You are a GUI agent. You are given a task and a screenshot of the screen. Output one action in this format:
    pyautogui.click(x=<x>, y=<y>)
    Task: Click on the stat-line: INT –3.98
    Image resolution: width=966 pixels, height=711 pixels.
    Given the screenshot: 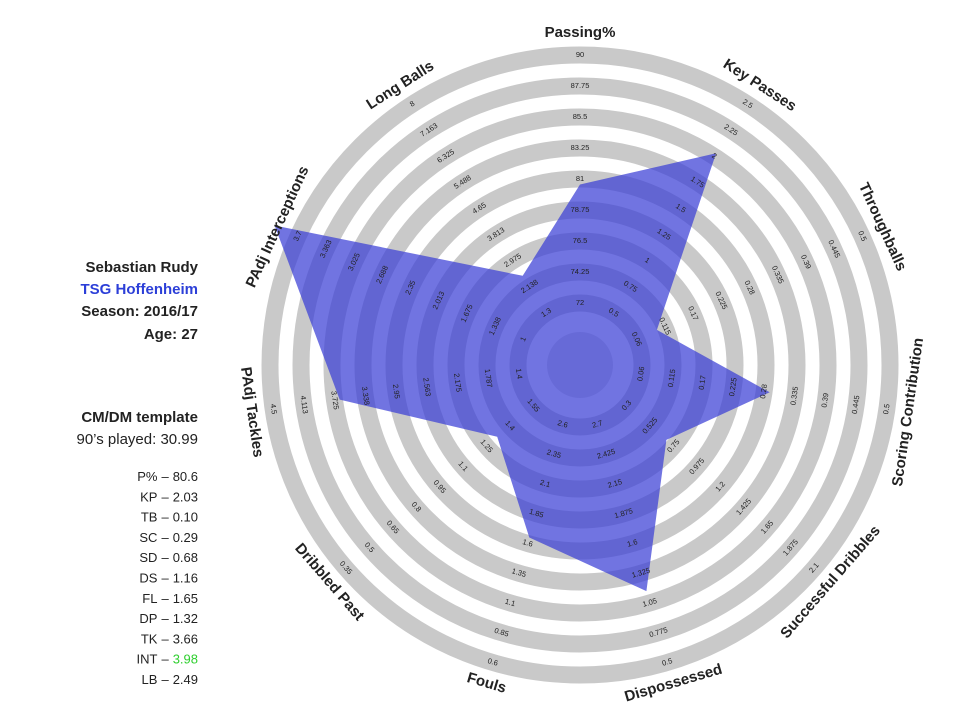 What is the action you would take?
    pyautogui.click(x=168, y=659)
    